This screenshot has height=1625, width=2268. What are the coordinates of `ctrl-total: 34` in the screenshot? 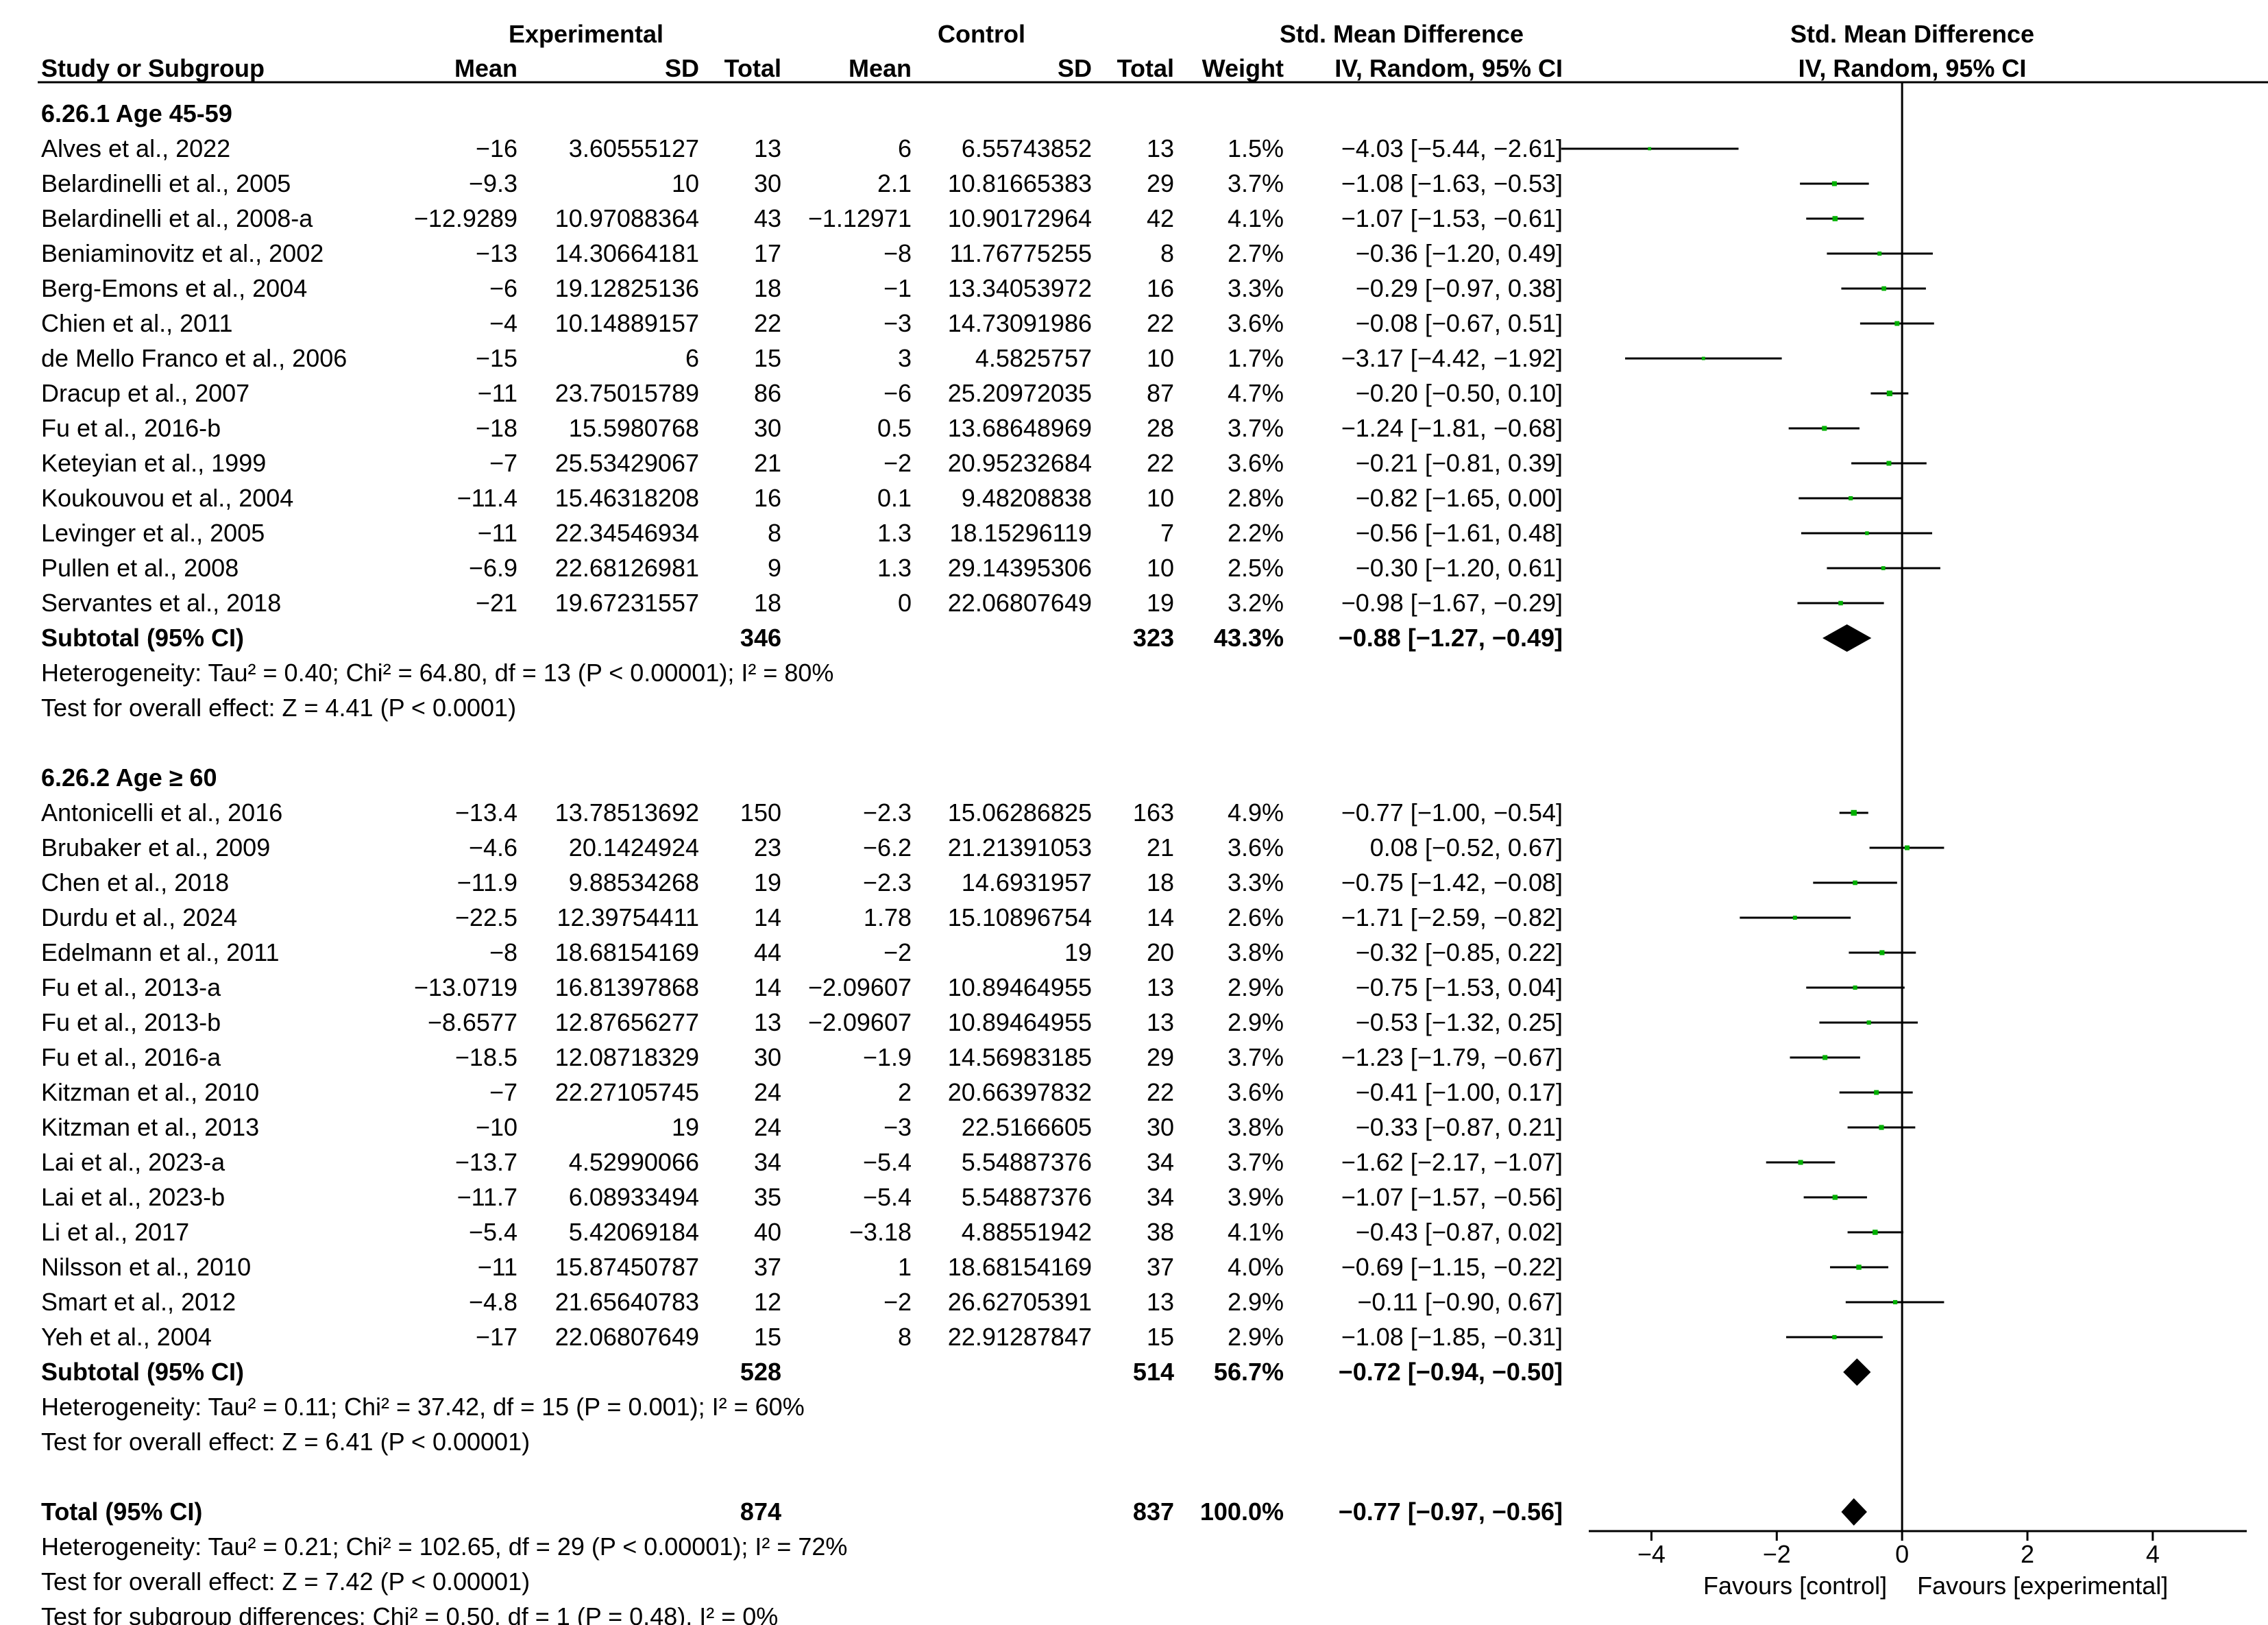 It's located at (1161, 1162).